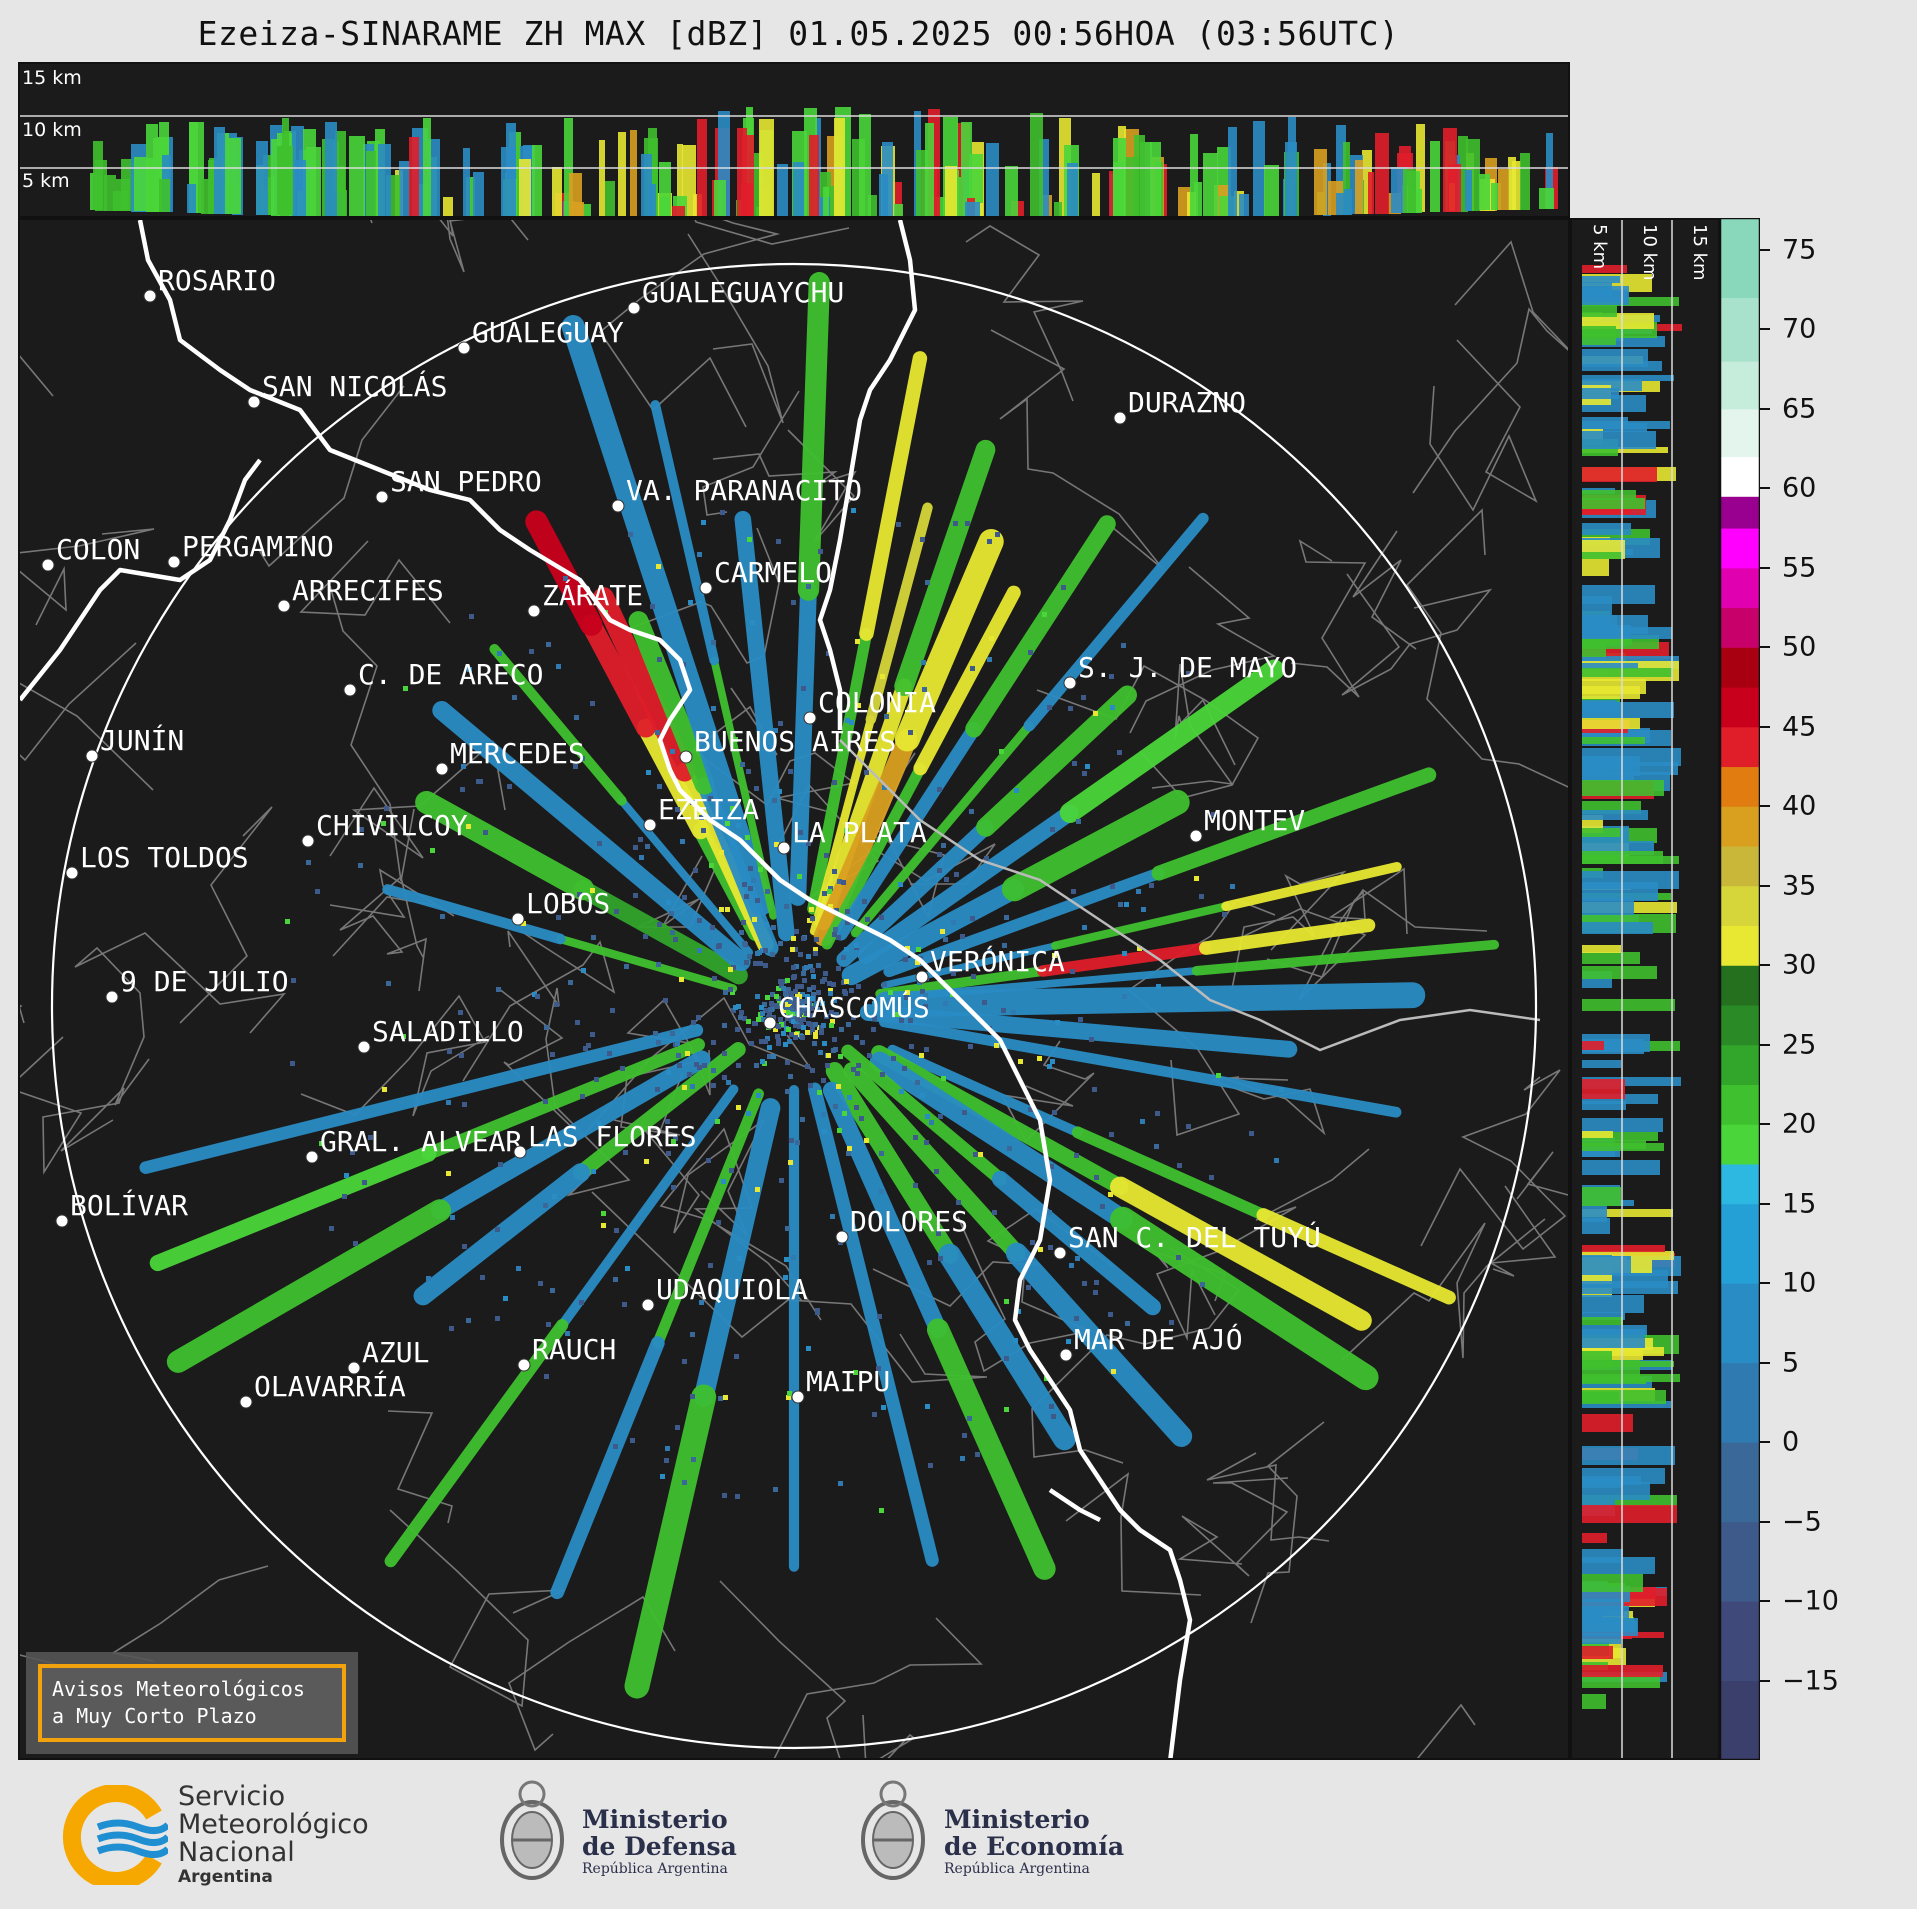 The width and height of the screenshot is (1917, 1909). I want to click on city-marker: JUNÍN, so click(134, 743).